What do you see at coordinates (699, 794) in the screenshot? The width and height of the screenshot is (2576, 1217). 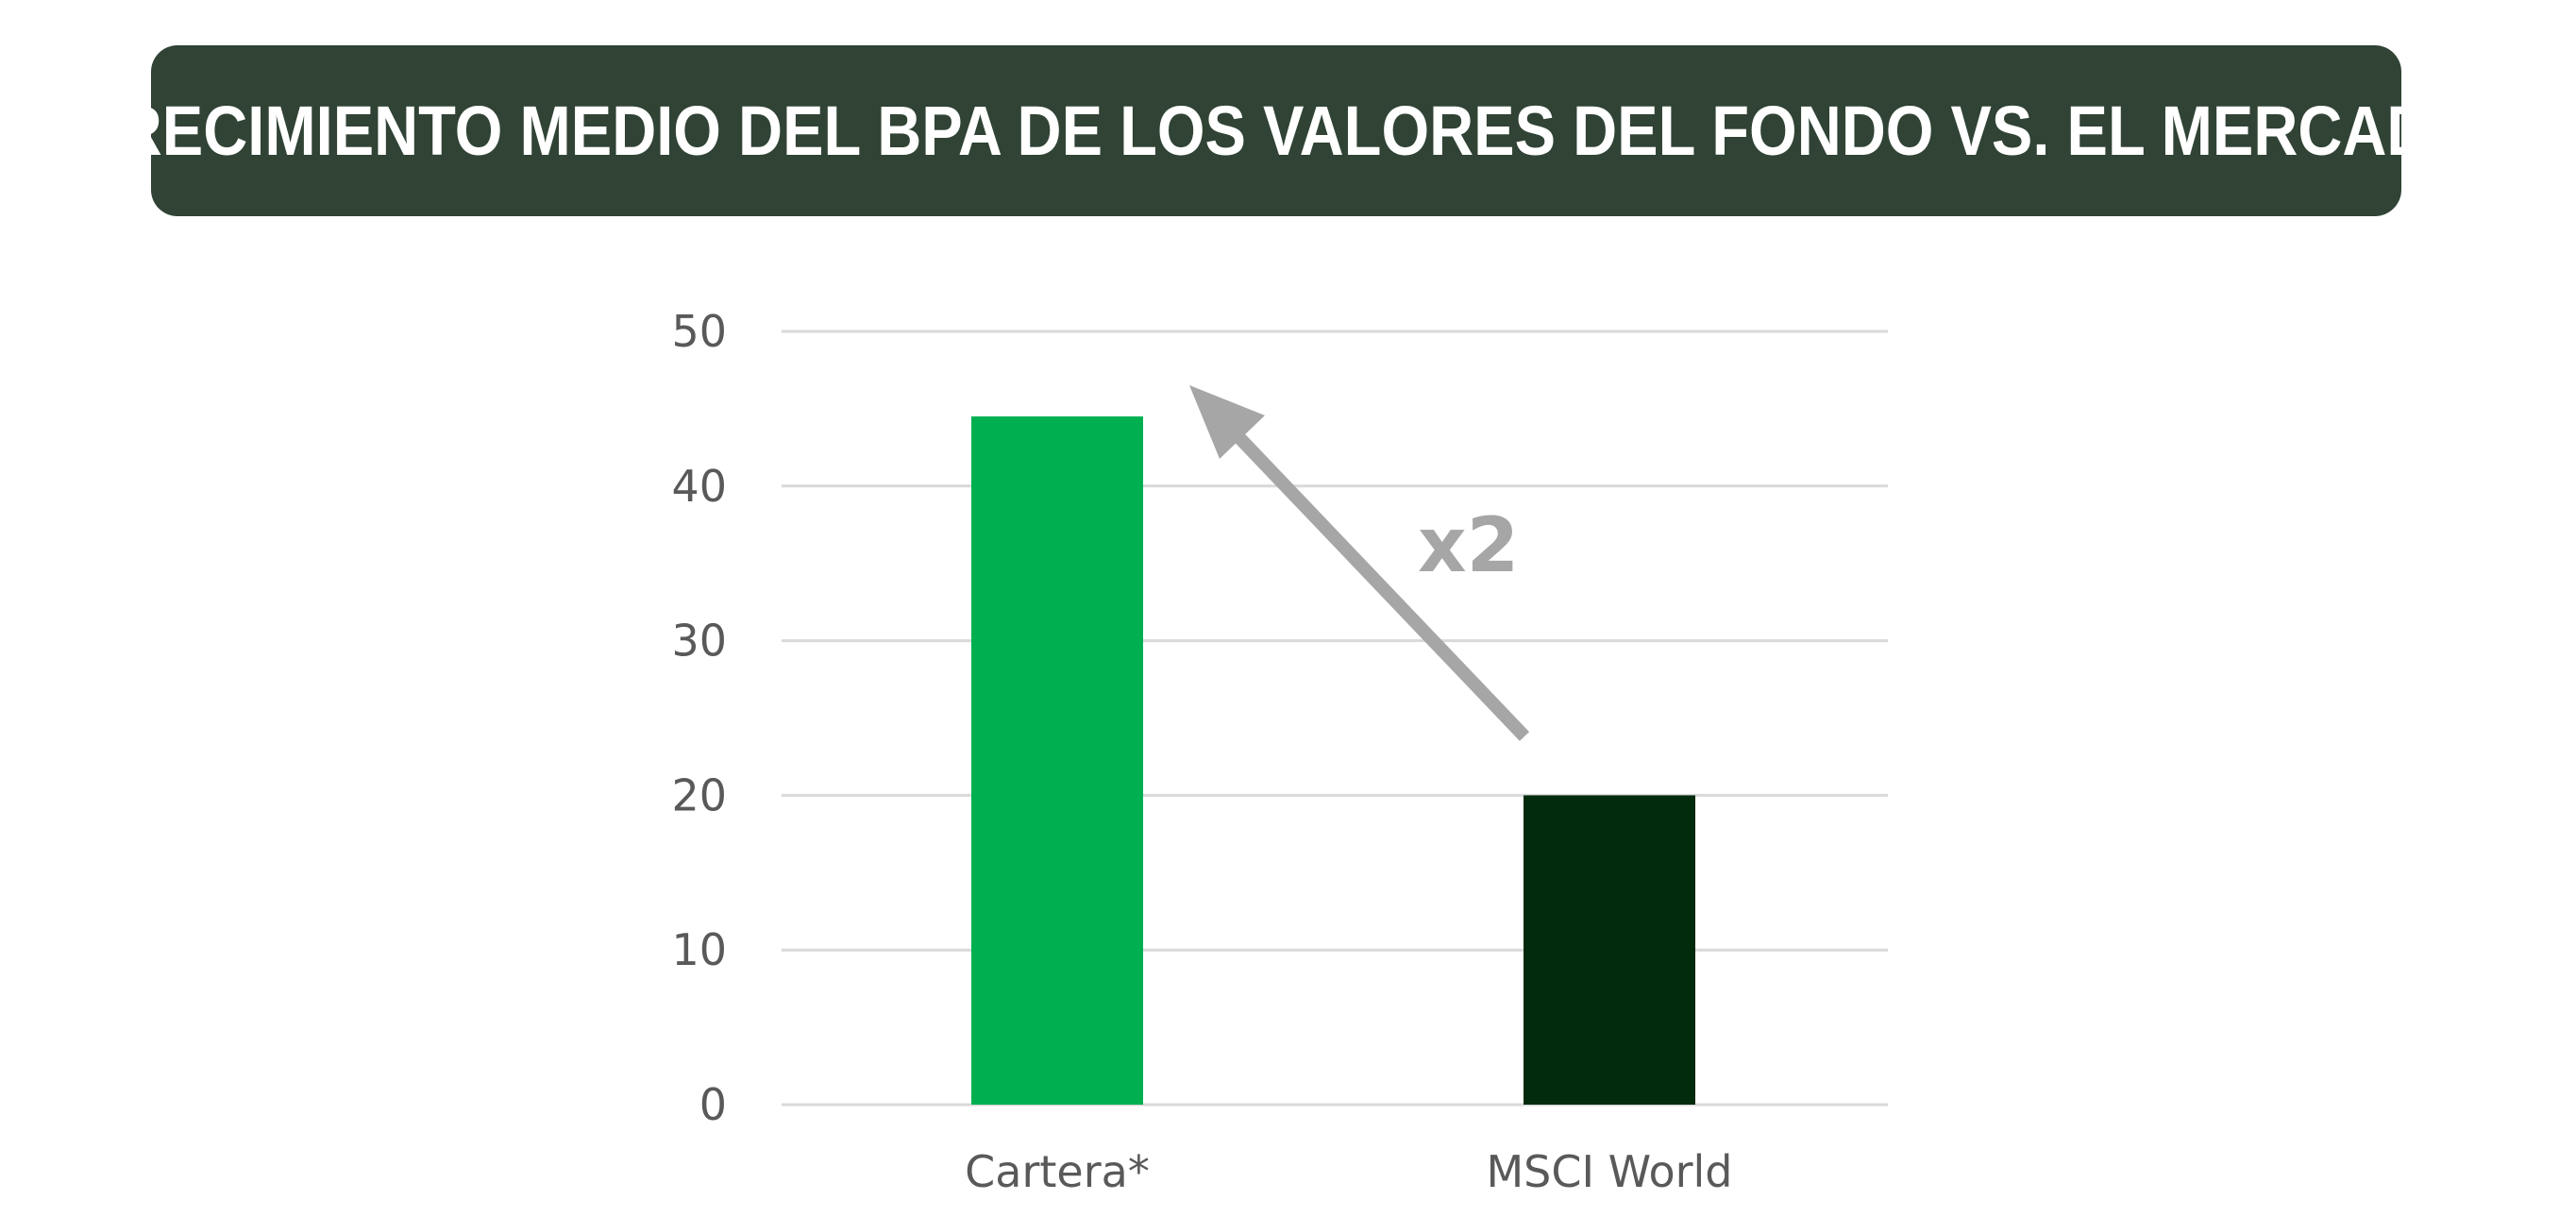 I see `y-tick-label: 20` at bounding box center [699, 794].